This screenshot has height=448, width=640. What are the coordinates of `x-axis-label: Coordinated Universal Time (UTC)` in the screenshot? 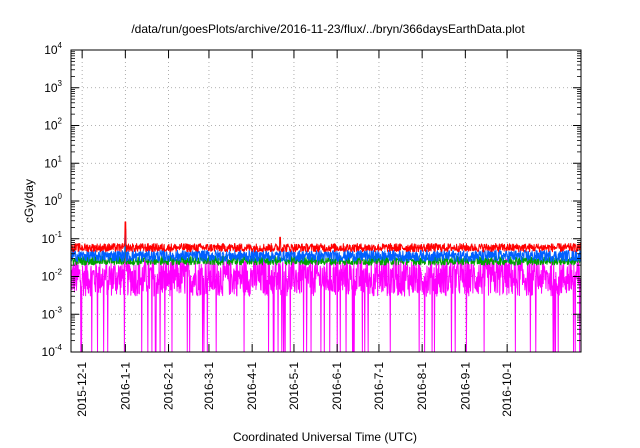 It's located at (325, 437).